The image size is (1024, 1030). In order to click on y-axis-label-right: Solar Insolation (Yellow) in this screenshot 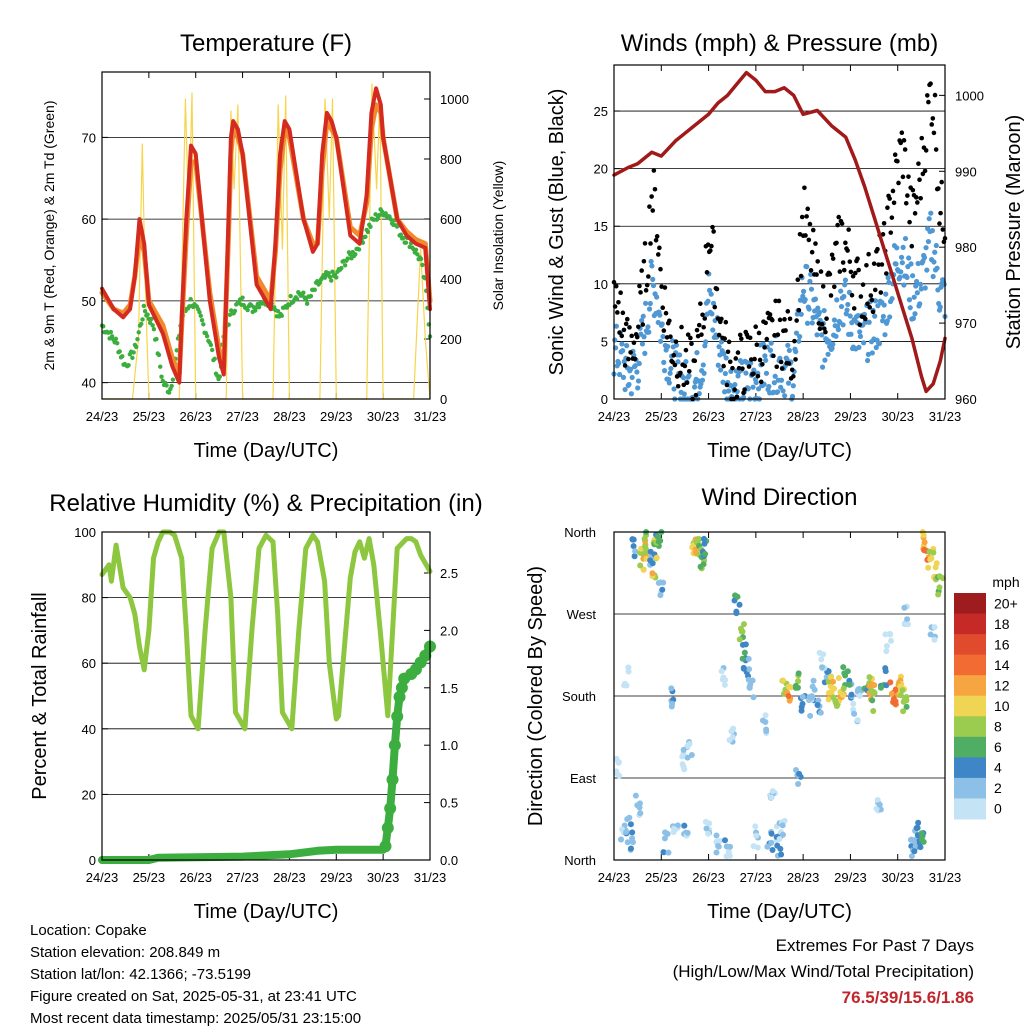, I will do `click(498, 236)`.